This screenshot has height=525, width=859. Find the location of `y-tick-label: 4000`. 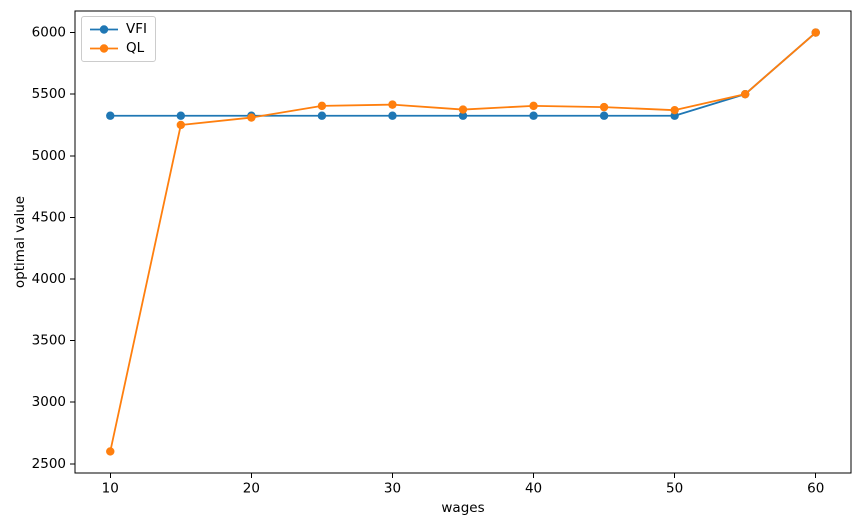

y-tick-label: 4000 is located at coordinates (49, 279).